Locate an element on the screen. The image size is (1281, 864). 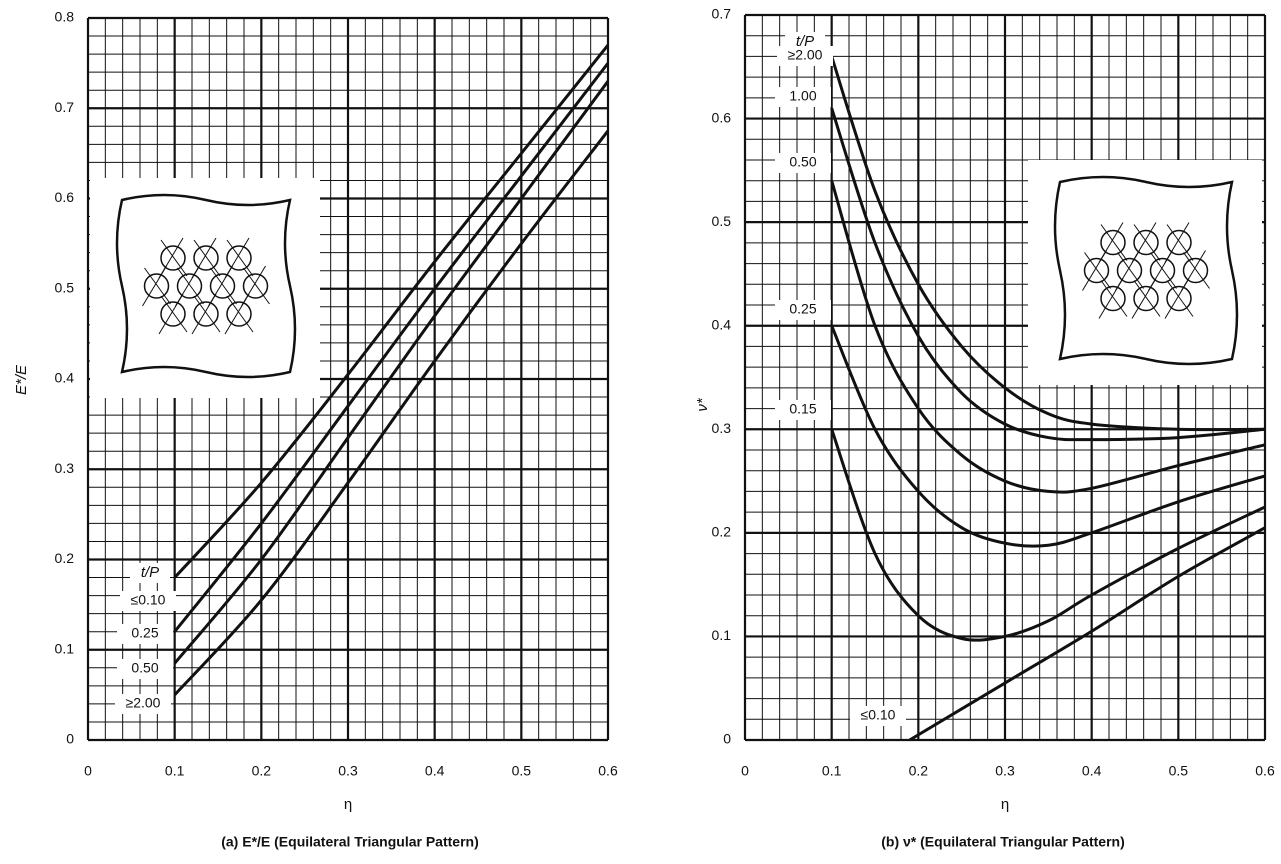
x-tick-label: 0 is located at coordinates (88, 771).